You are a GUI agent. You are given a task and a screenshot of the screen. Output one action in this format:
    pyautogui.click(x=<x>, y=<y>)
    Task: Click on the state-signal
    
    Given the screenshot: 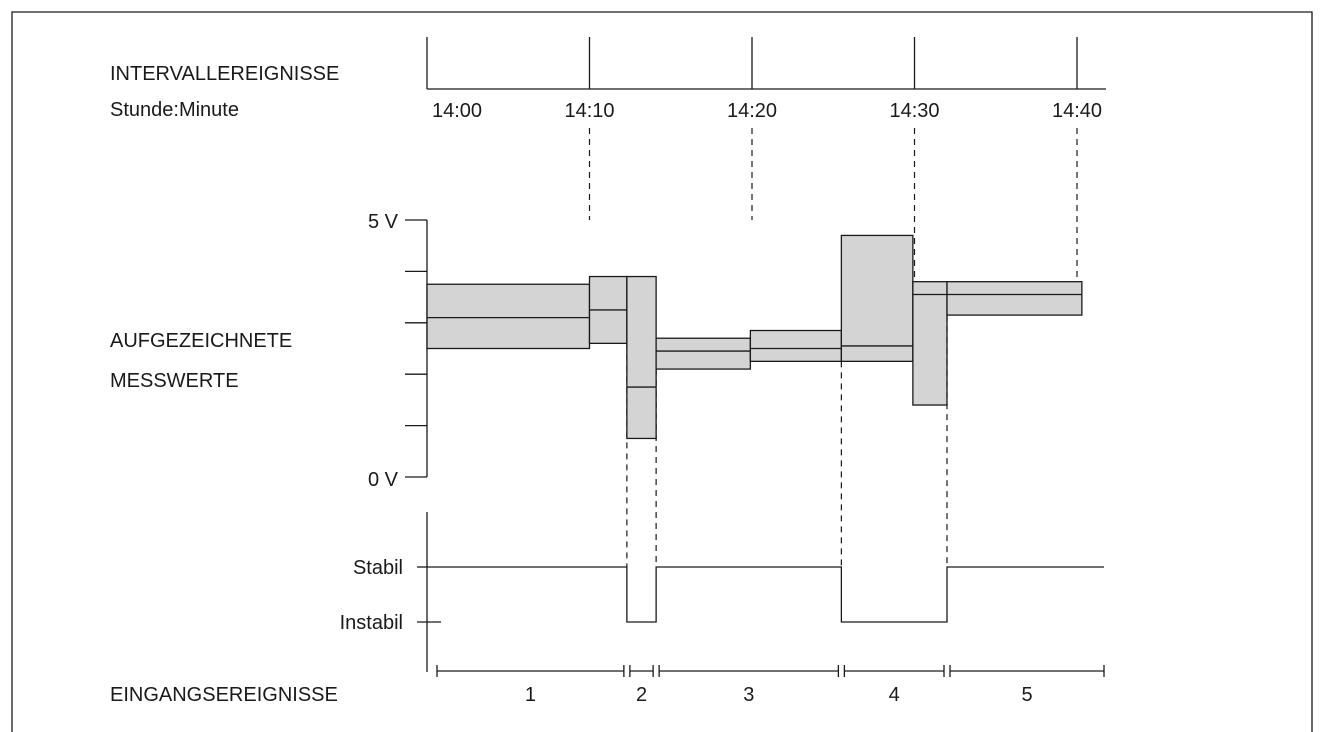 What is the action you would take?
    pyautogui.click(x=765, y=594)
    